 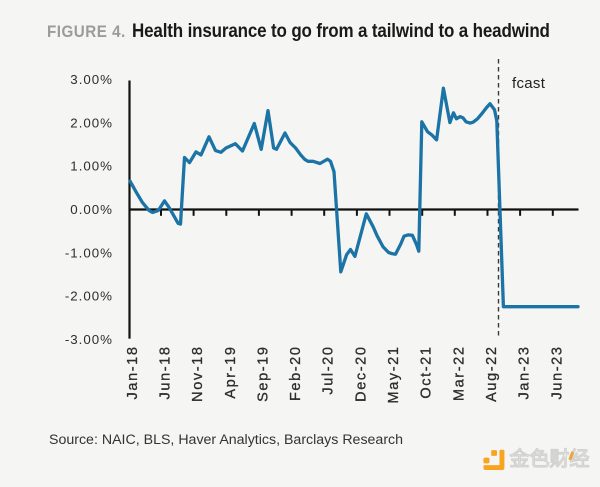 What do you see at coordinates (492, 374) in the screenshot?
I see `svg-text: Aug-22` at bounding box center [492, 374].